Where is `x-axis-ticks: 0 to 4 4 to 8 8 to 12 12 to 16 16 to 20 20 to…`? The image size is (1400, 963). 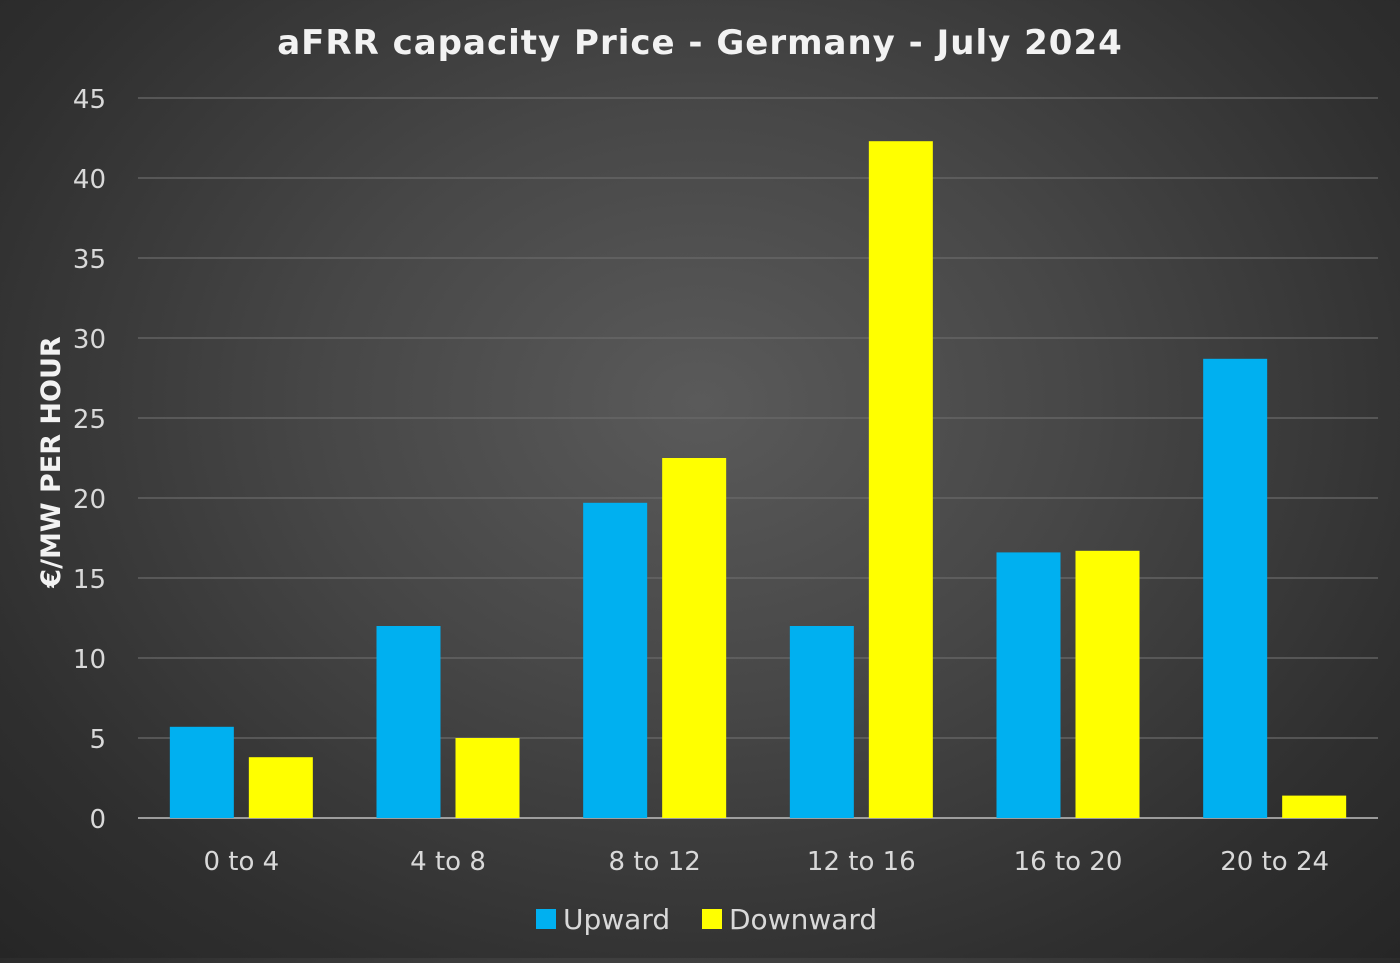
x-axis-ticks: 0 to 4 4 to 8 8 to 12 12 to 16 16 to 20 20 to… is located at coordinates (766, 862).